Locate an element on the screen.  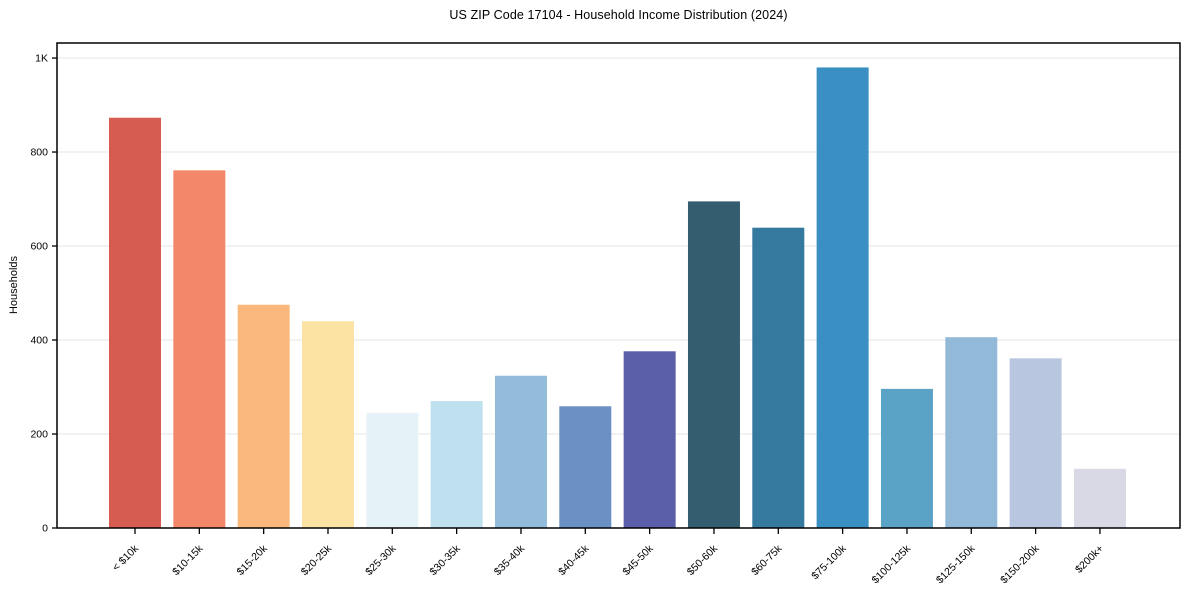
x-tick-label: $45-50k is located at coordinates (638, 560).